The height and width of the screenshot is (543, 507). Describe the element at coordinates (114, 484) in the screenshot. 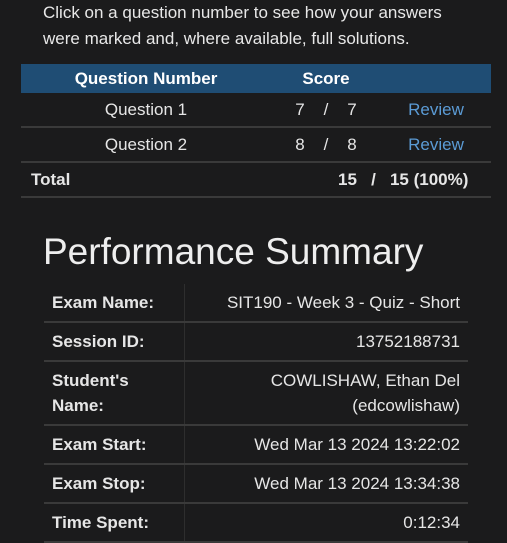

I see `exam-stop-label: Exam Stop:` at that location.